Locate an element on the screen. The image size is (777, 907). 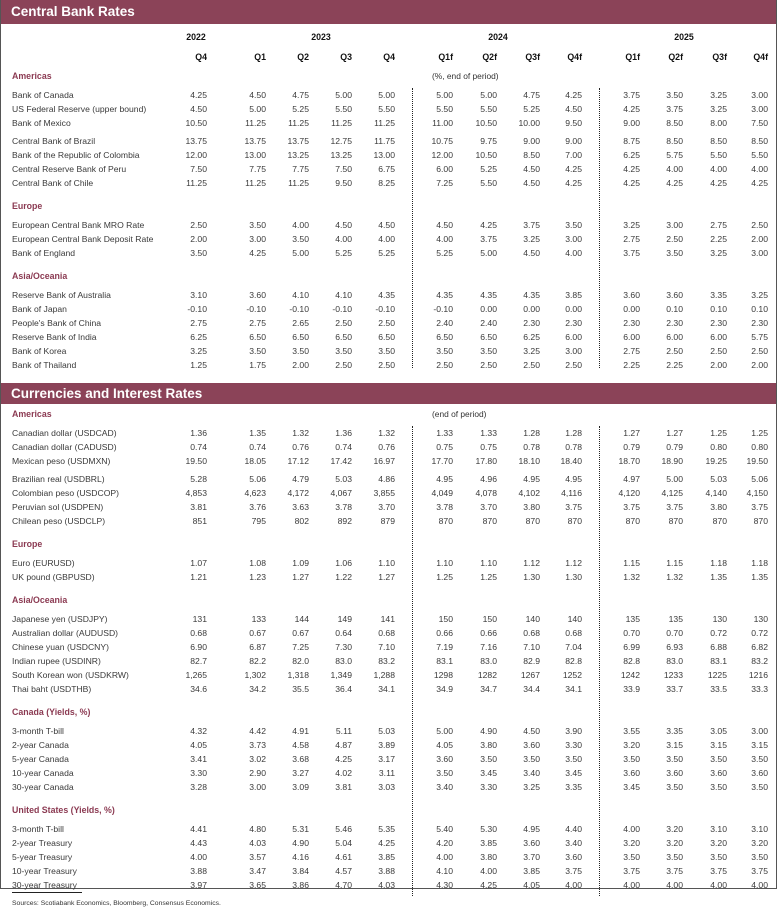
cell-value: 4.96 is located at coordinates (488, 479).